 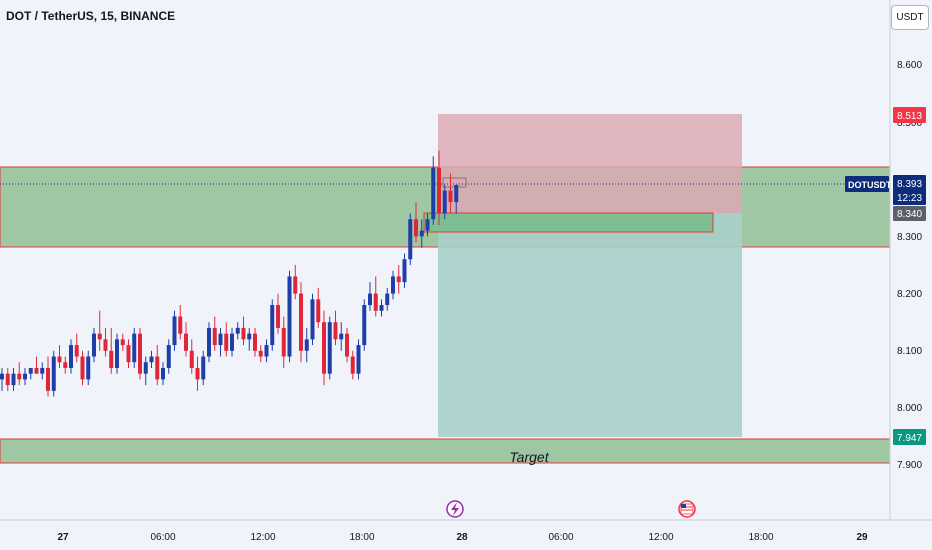 I want to click on symbol-badge, so click(x=867, y=184).